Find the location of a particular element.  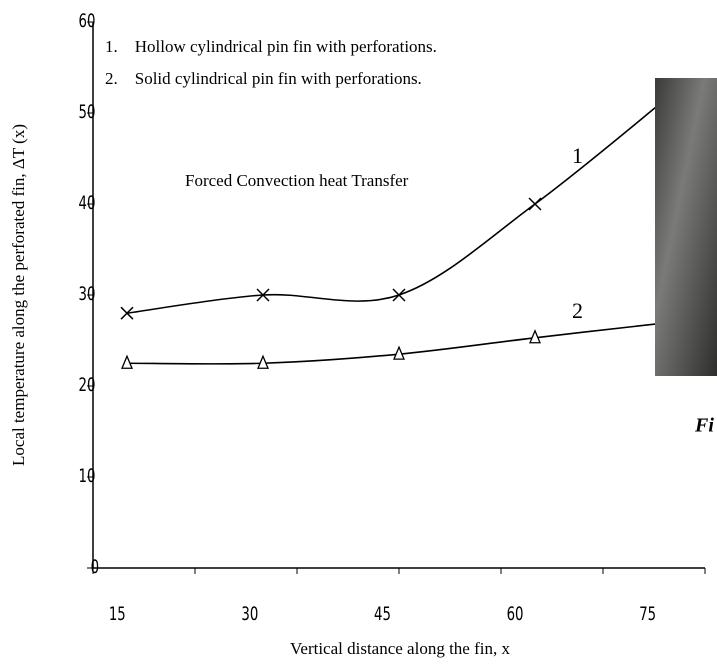

y-tick-label: 50 is located at coordinates (87, 112).